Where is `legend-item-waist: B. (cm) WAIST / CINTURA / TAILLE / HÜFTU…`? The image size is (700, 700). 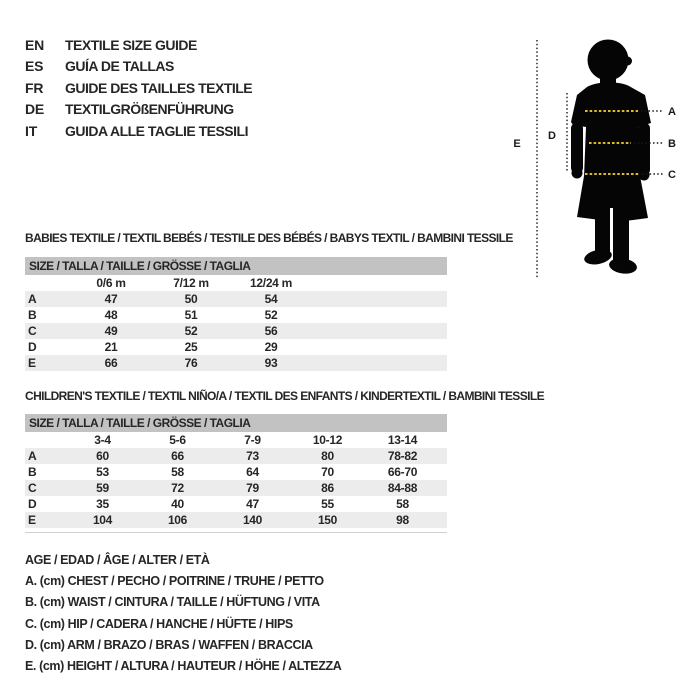
legend-item-waist: B. (cm) WAIST / CINTURA / TAILLE / HÜFTU… is located at coordinates (172, 602).